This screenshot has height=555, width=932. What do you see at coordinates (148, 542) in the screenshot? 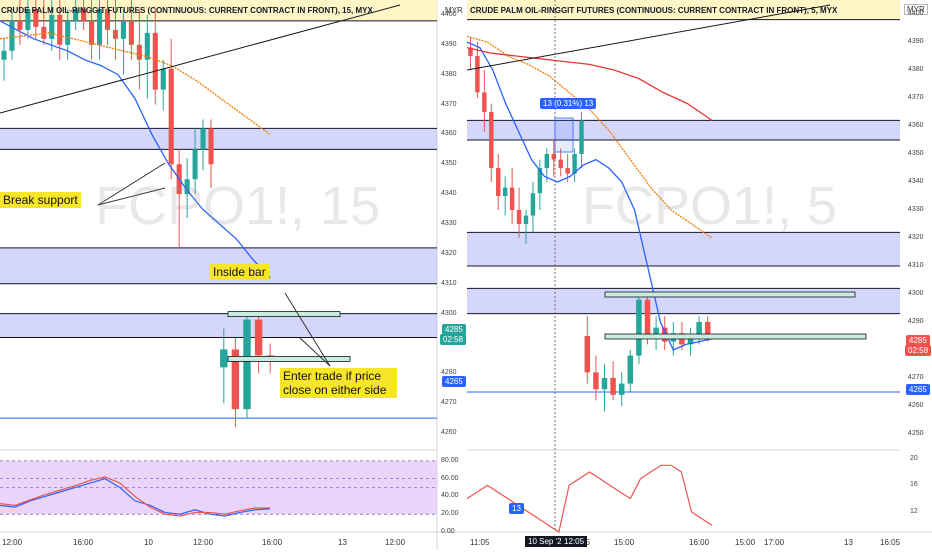
I see `time-tick-label: 10` at bounding box center [148, 542].